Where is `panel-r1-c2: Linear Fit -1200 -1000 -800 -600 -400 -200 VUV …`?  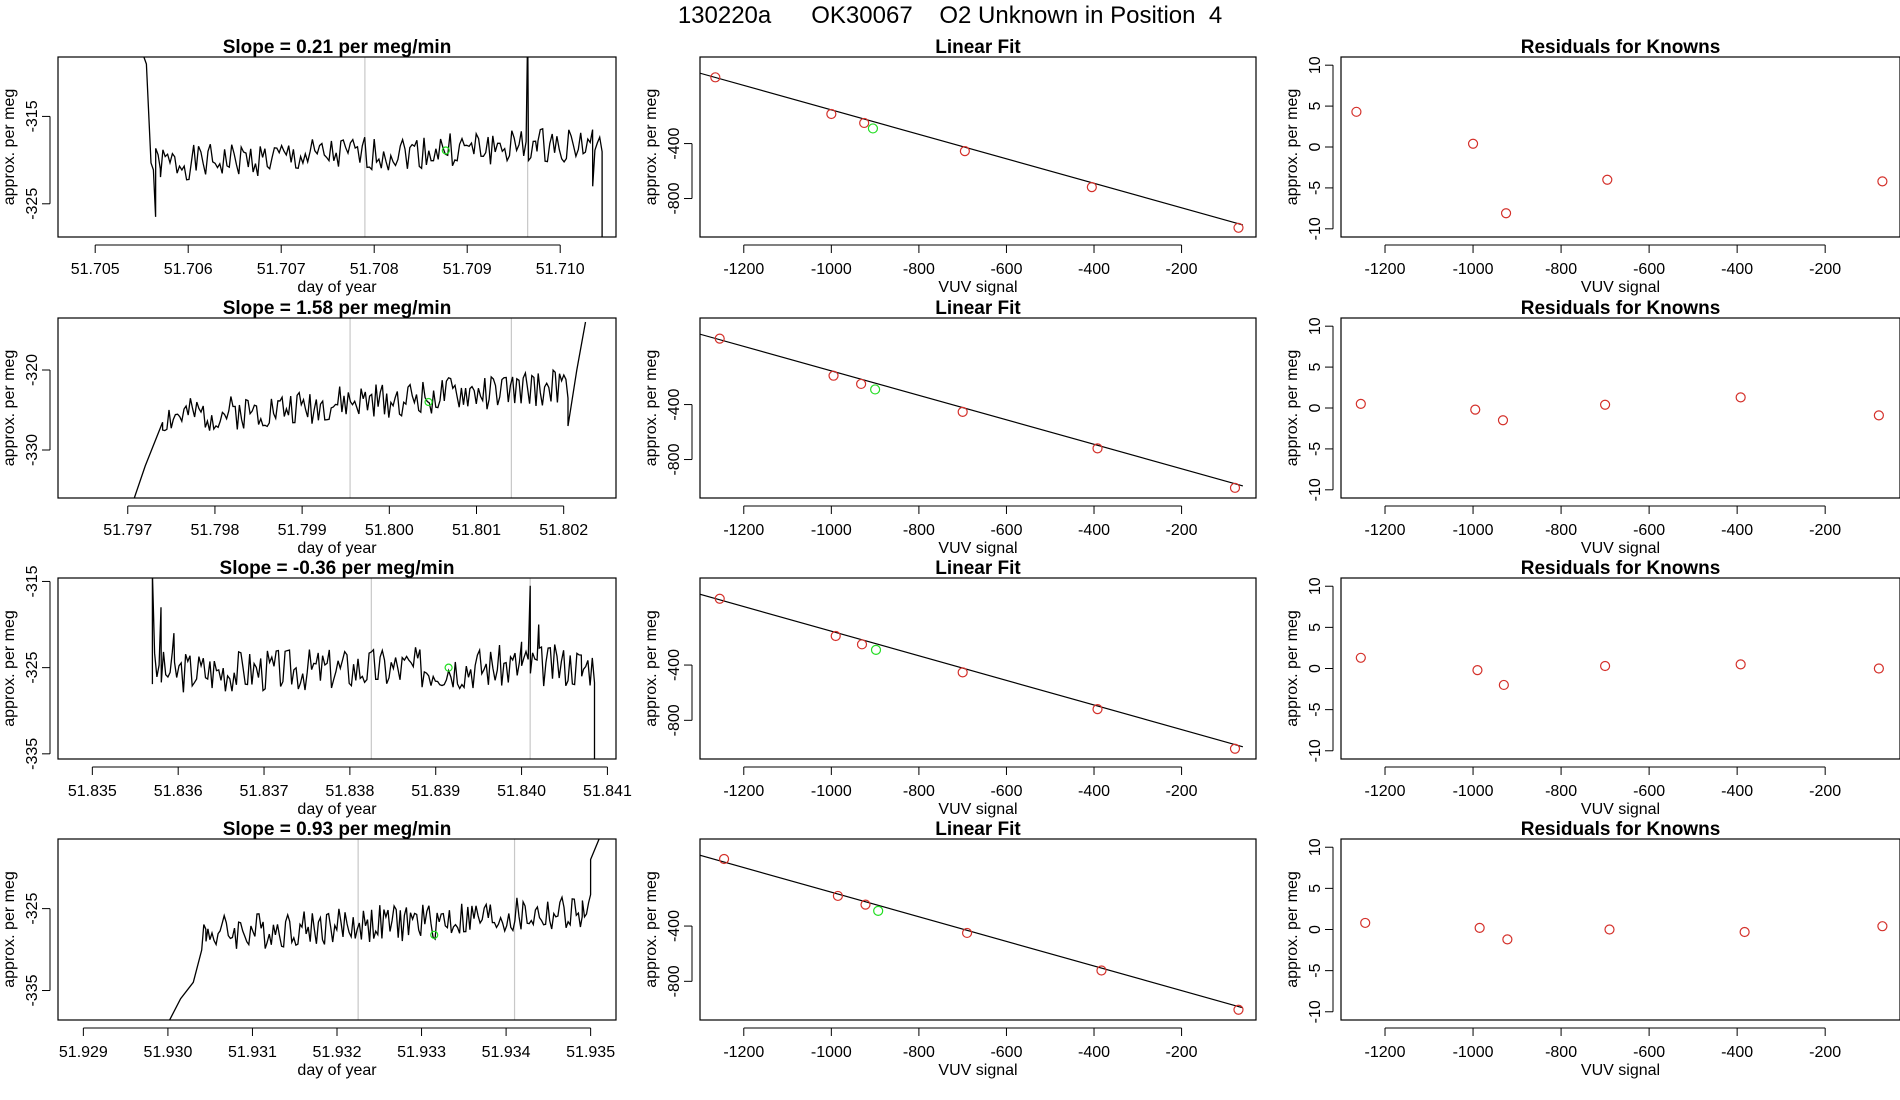
panel-r1-c2: Linear Fit -1200 -1000 -800 -600 -400 -200 VUV … is located at coordinates (950, 166).